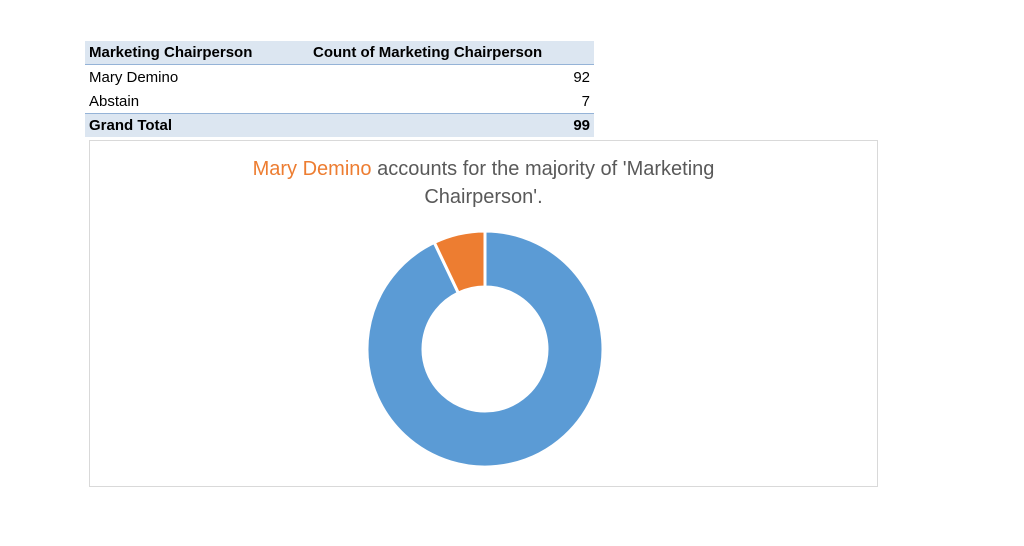 This screenshot has width=1024, height=546. I want to click on donut-slice-abstain, so click(459, 262).